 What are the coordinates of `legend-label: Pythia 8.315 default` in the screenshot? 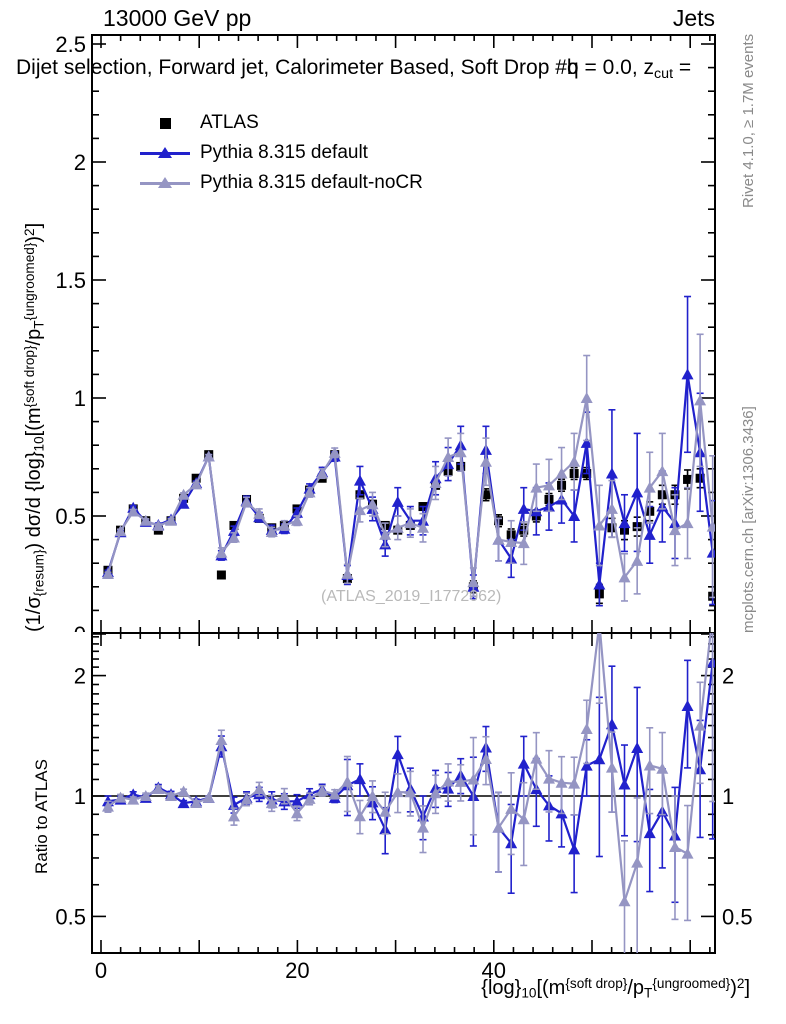 It's located at (284, 152).